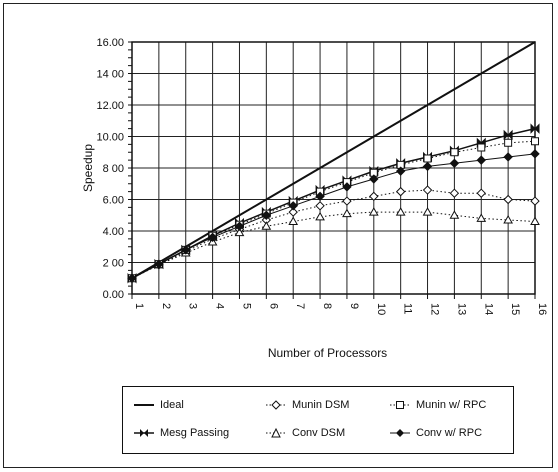  What do you see at coordinates (449, 433) in the screenshot?
I see `legend-label-conv-rpc: Conv w/ RPC` at bounding box center [449, 433].